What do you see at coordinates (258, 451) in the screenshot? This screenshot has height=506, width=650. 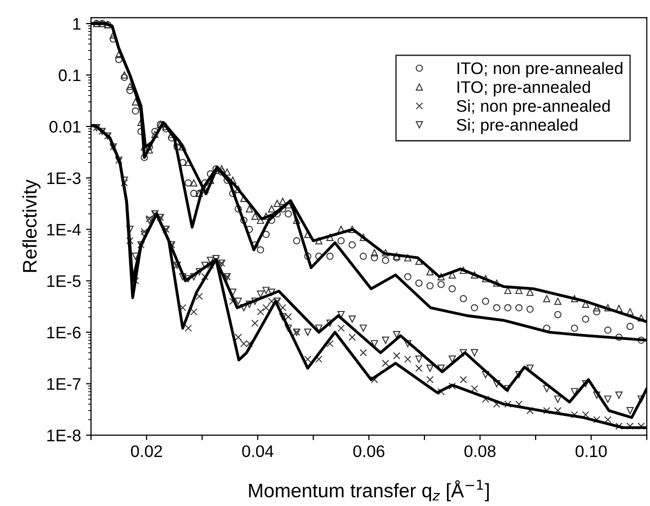 I see `x-tick-label: 0.04` at bounding box center [258, 451].